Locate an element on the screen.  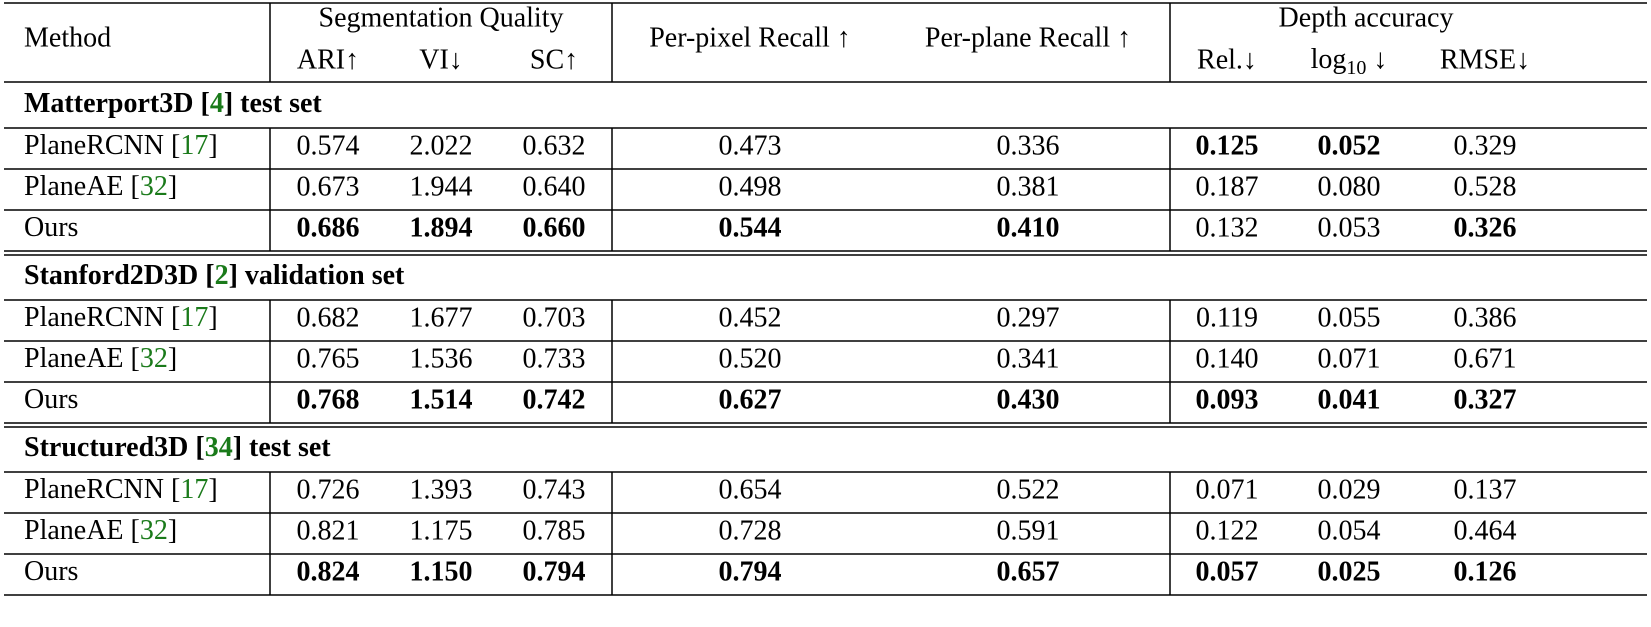
value-cell: 0.574 is located at coordinates (328, 145).